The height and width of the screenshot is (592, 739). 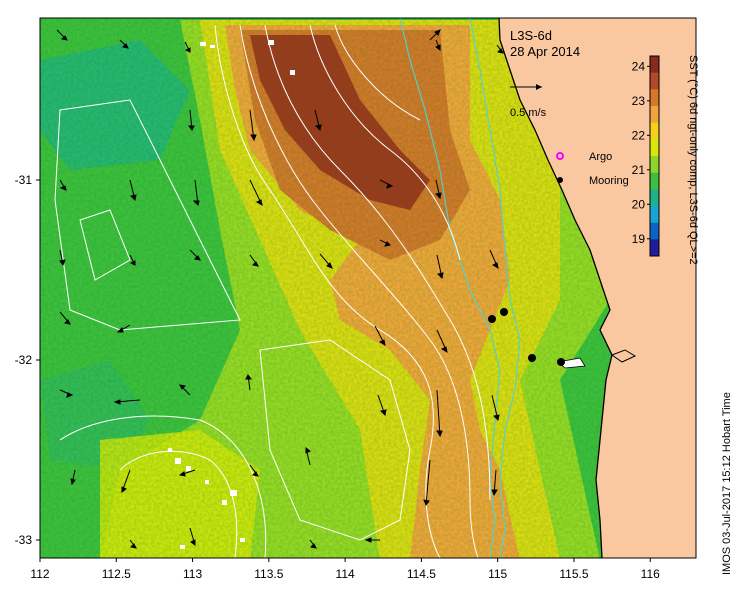 What do you see at coordinates (560, 180) in the screenshot?
I see `mooring-symbol` at bounding box center [560, 180].